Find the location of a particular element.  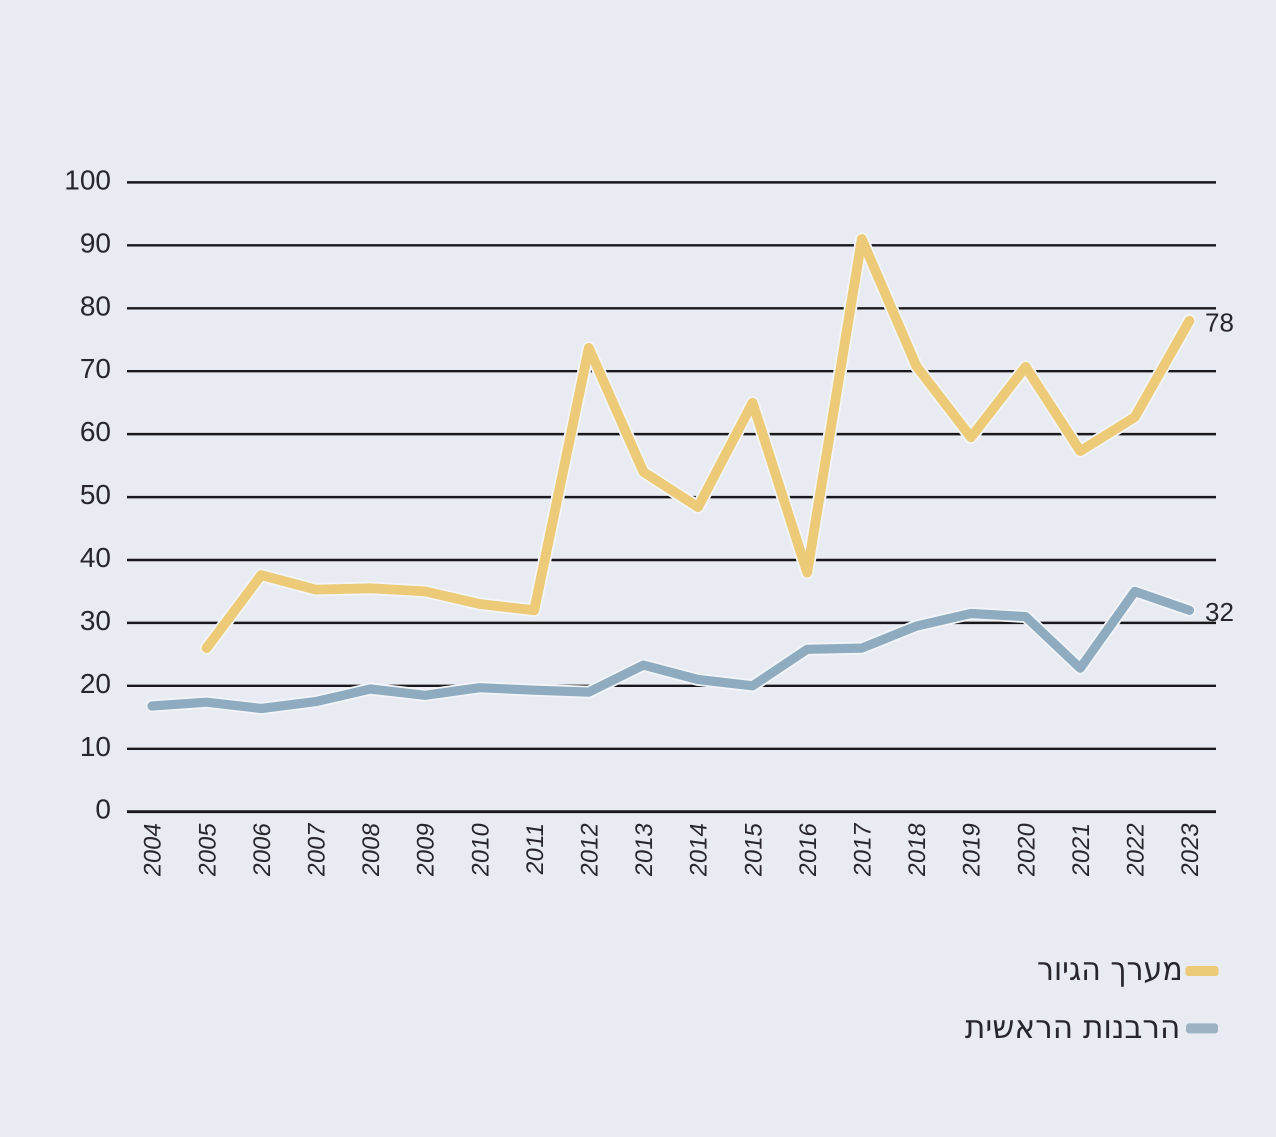

svg-text: 2015 is located at coordinates (753, 849).